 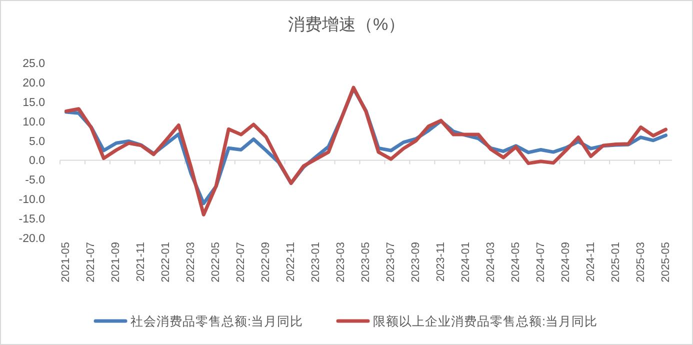 What do you see at coordinates (37, 142) in the screenshot?
I see `y-tick-label: 5.0` at bounding box center [37, 142].